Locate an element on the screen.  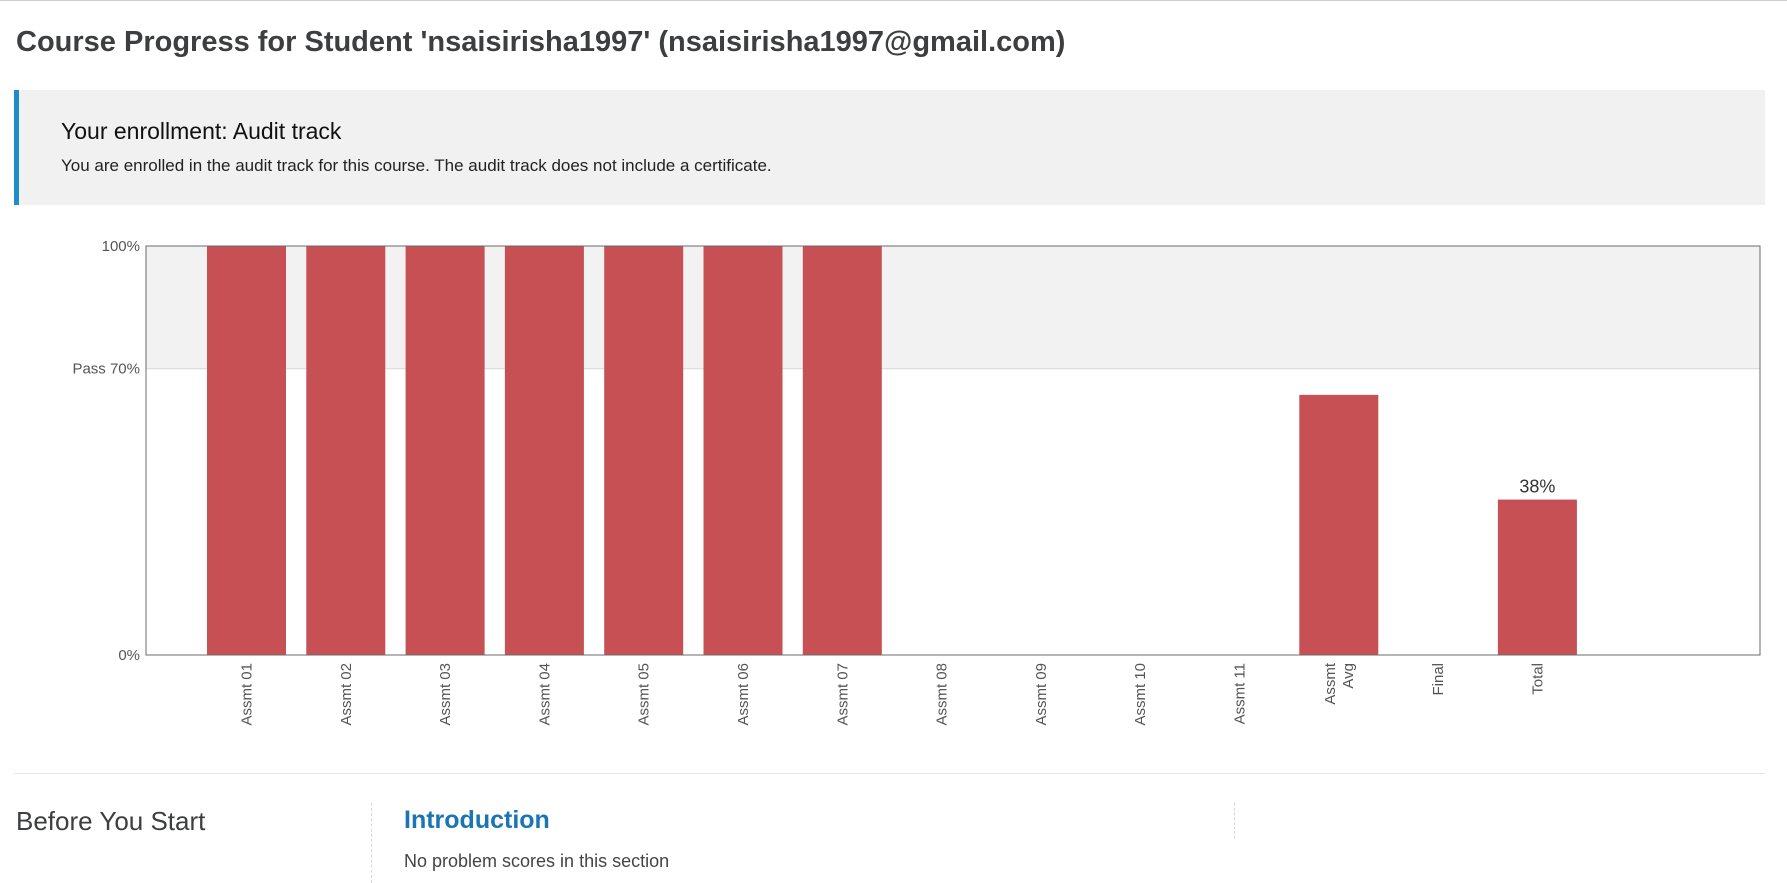
bar-total is located at coordinates (1537, 577).